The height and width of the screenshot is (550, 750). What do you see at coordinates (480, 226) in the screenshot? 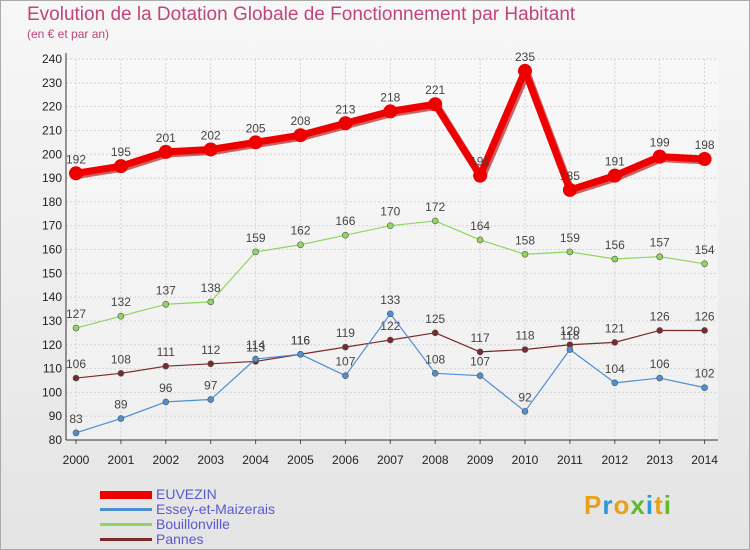
I see `data-label-bouillonville: 164` at bounding box center [480, 226].